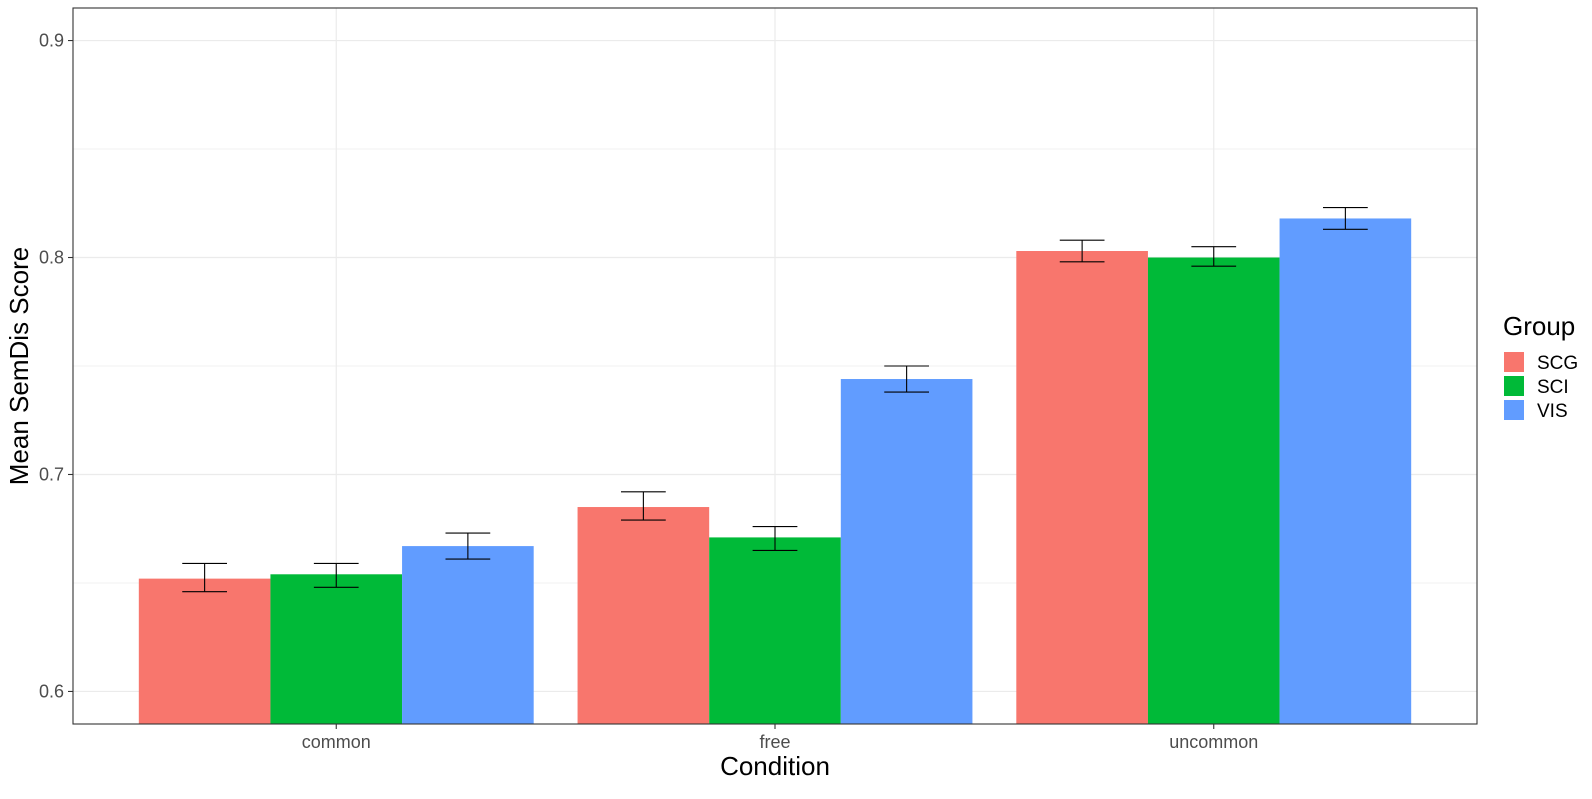 The image size is (1592, 799). I want to click on x-tick-label: common, so click(336, 742).